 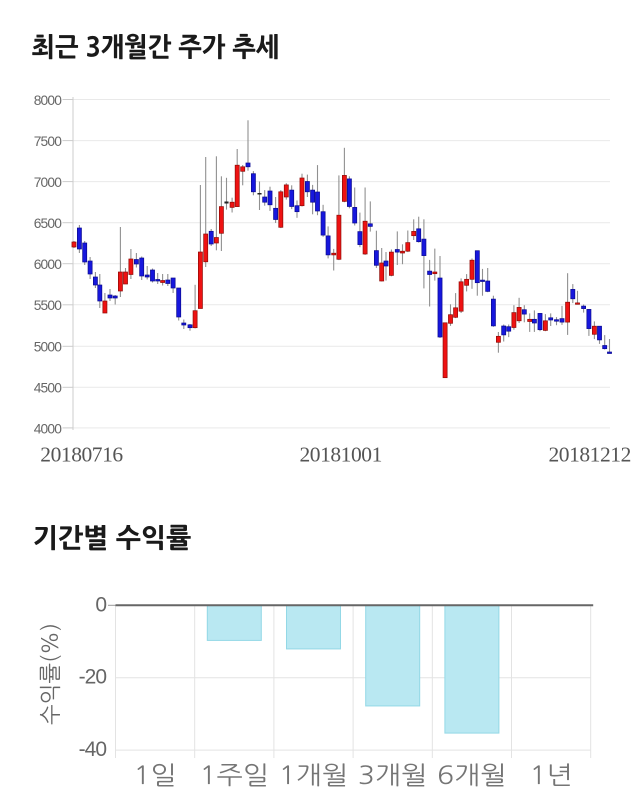 I want to click on svg-text: 7500, so click(x=48, y=141).